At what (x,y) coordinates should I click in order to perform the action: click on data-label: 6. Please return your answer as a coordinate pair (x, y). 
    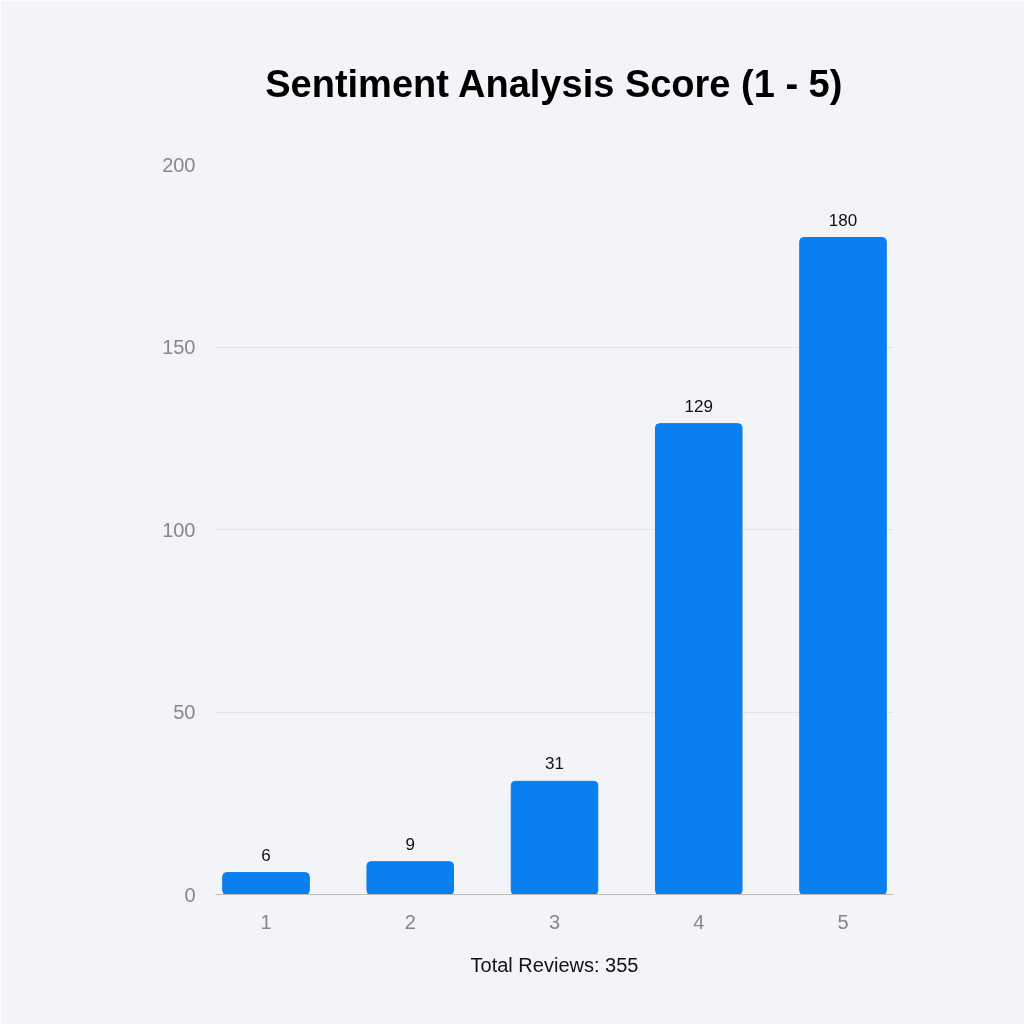
    Looking at the image, I should click on (266, 855).